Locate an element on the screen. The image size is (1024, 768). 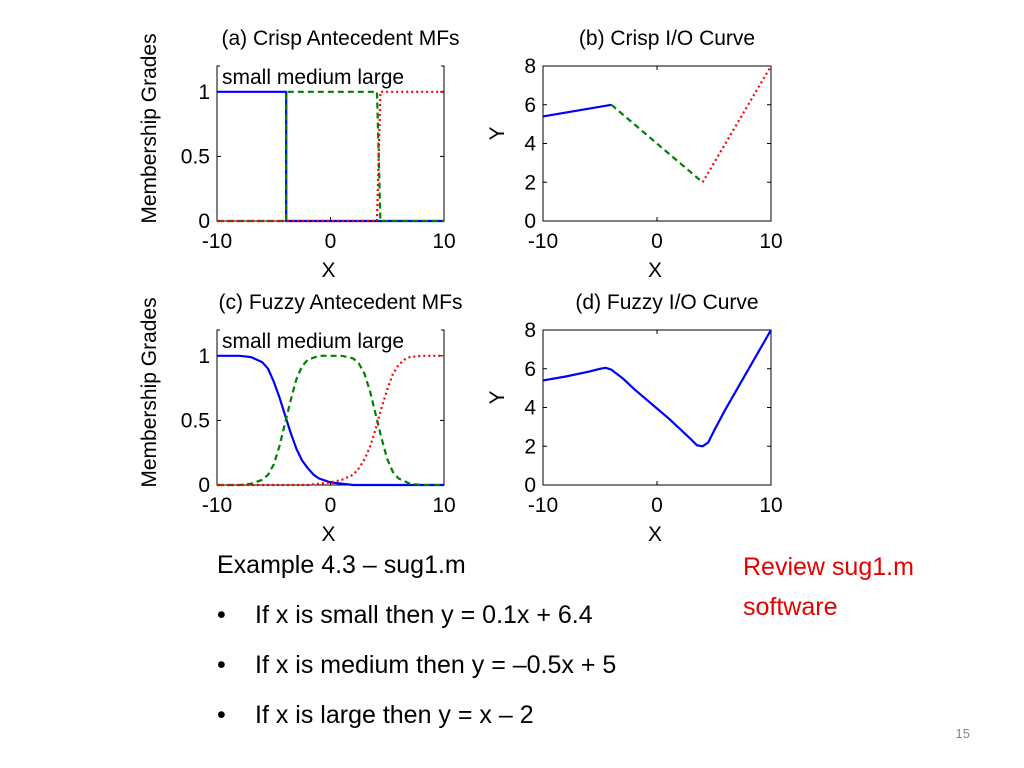
review-note-line: Review sug1.m is located at coordinates (828, 567).